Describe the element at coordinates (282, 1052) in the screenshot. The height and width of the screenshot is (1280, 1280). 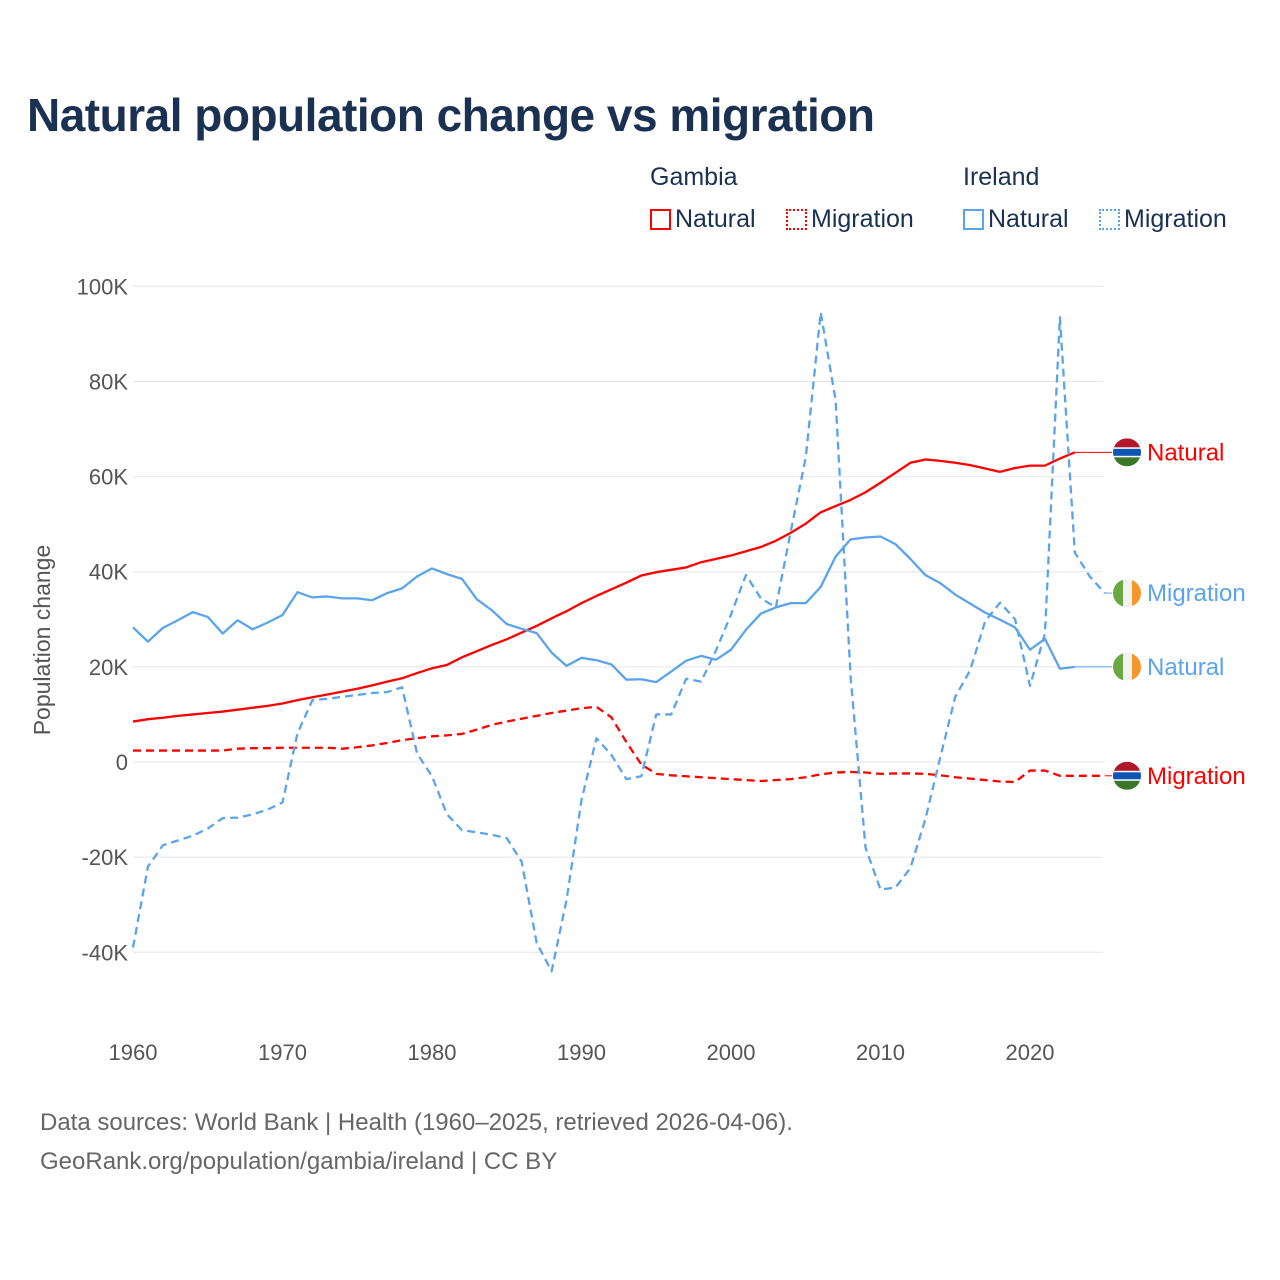
I see `x-tick-label: 1970` at that location.